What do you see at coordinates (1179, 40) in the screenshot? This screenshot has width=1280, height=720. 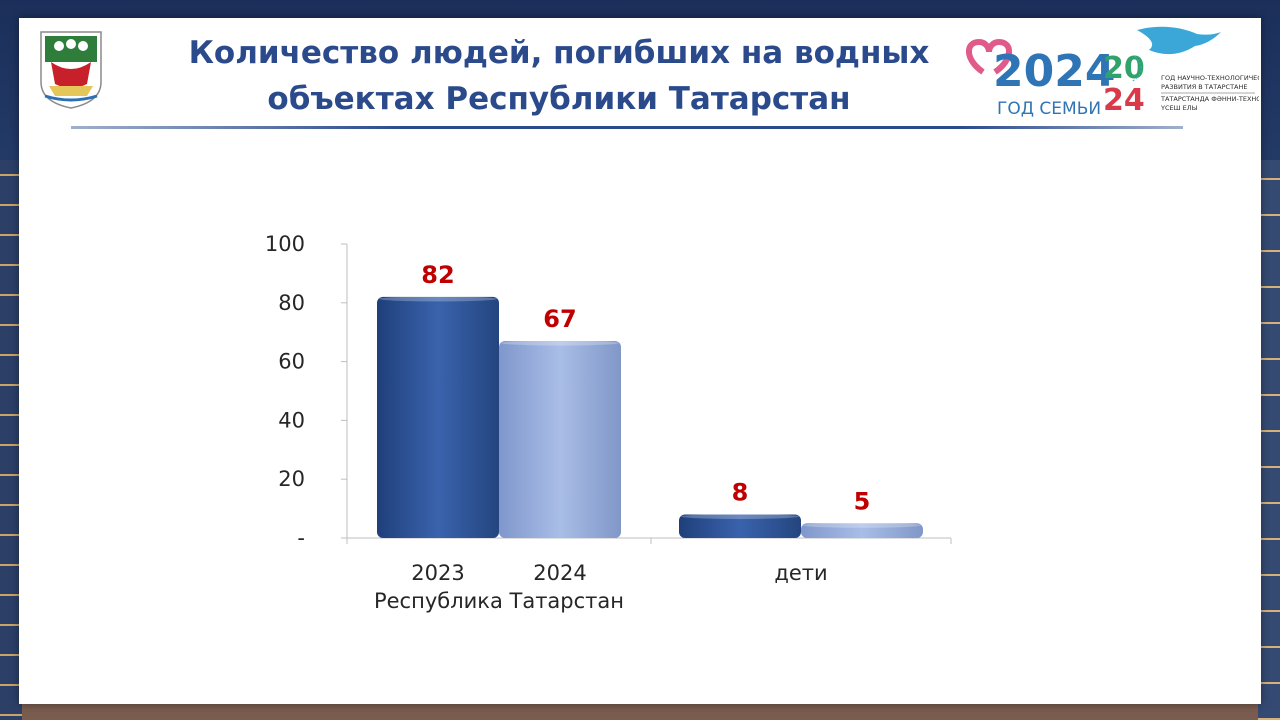 I see `bird-icon` at bounding box center [1179, 40].